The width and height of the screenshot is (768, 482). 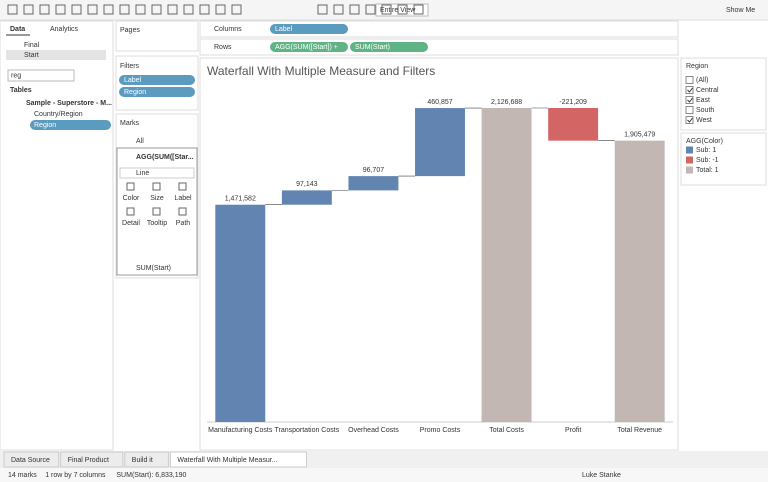 What do you see at coordinates (17, 29) in the screenshot?
I see `data-pane-tab: Data` at bounding box center [17, 29].